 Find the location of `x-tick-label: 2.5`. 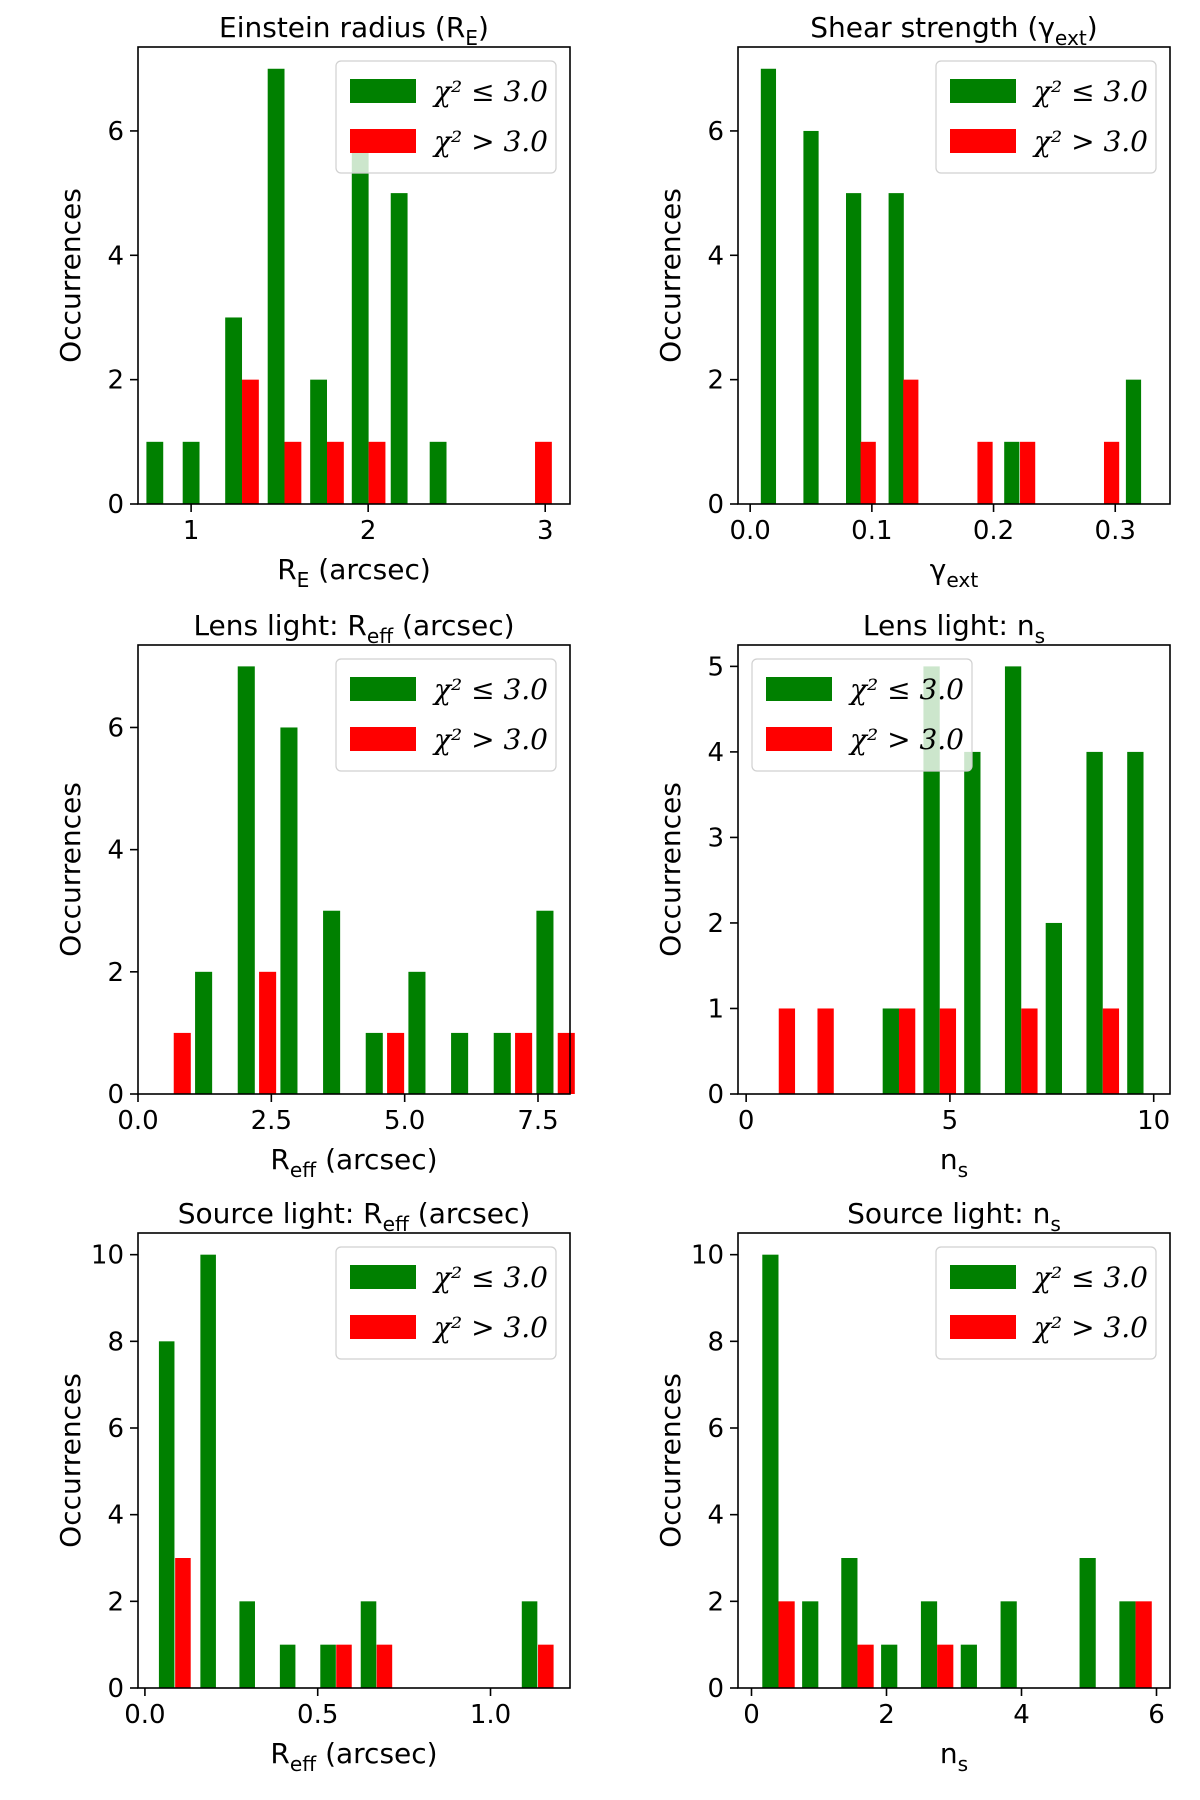

x-tick-label: 2.5 is located at coordinates (271, 1121).